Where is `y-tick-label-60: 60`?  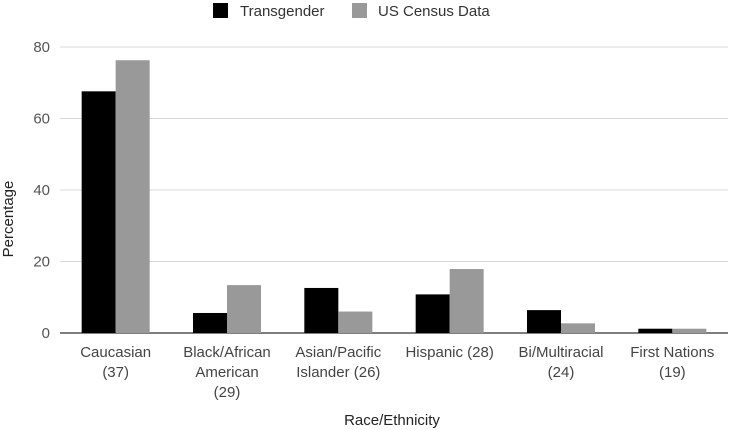 y-tick-label-60: 60 is located at coordinates (41, 119).